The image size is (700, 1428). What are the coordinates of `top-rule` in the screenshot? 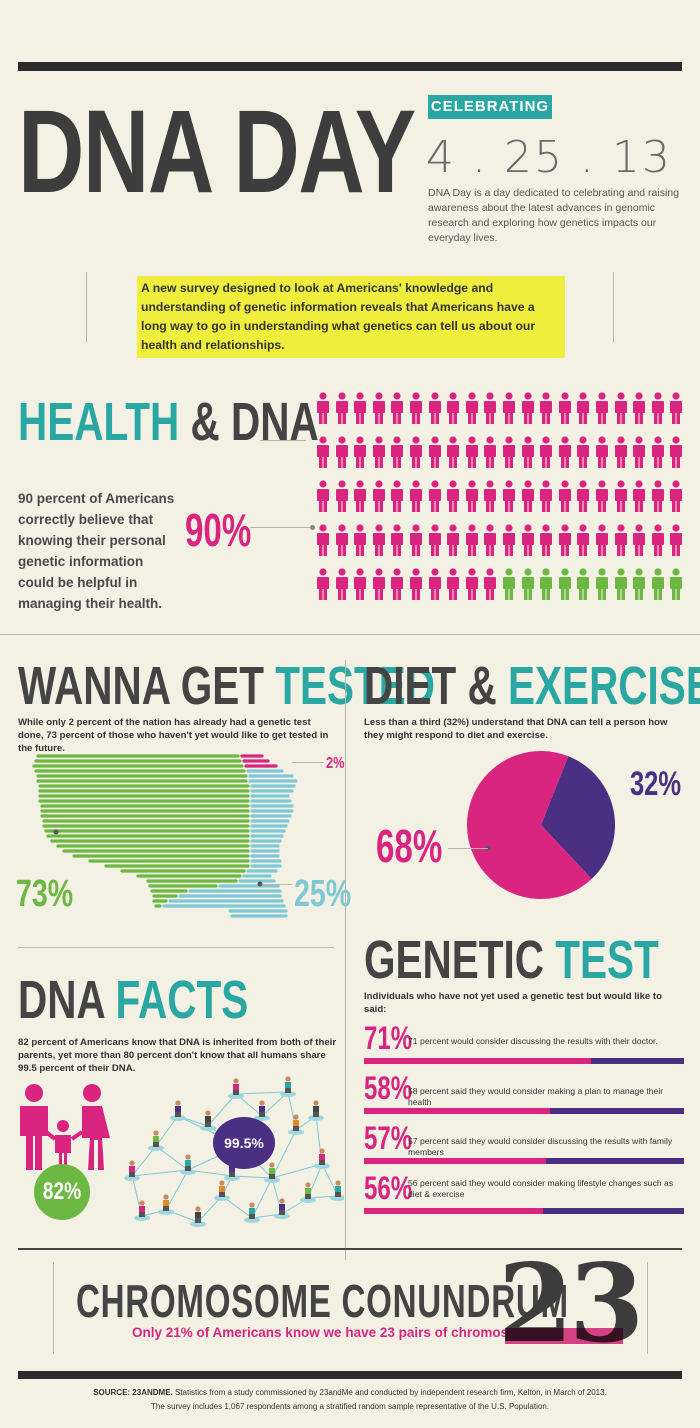 It's located at (350, 66).